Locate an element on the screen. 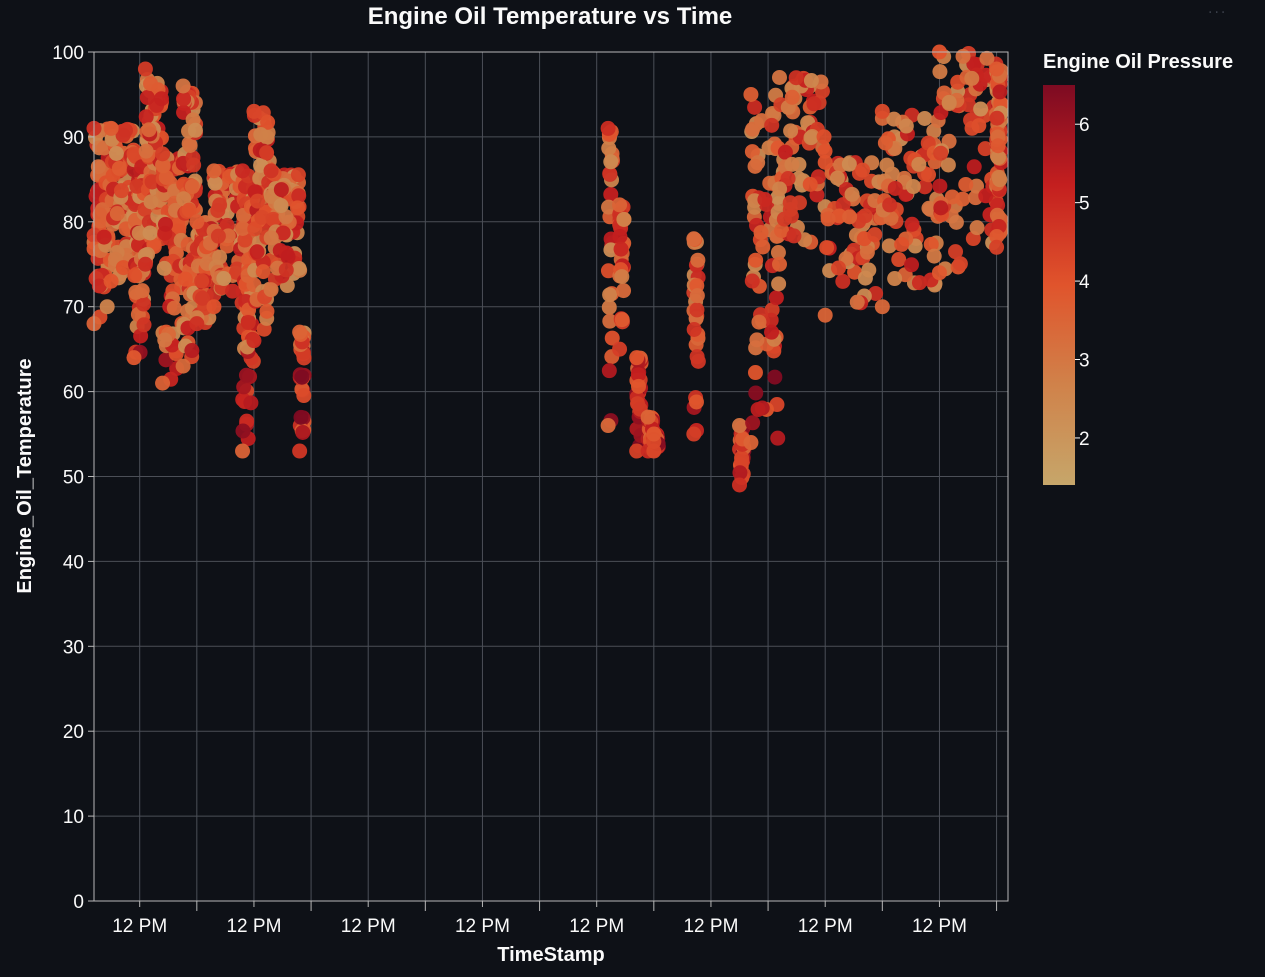 This screenshot has height=977, width=1265. color-legend-bar is located at coordinates (1059, 285).